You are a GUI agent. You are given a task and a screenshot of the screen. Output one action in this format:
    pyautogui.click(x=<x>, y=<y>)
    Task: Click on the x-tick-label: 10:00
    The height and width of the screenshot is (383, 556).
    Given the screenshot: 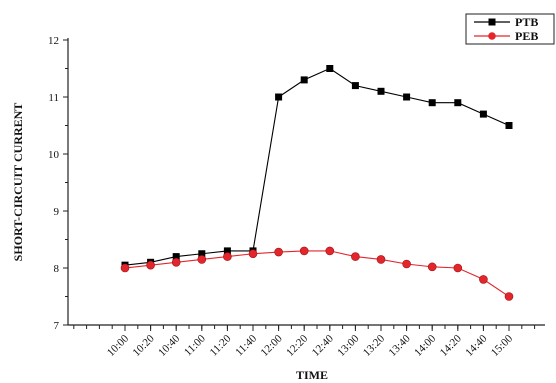 What is the action you would take?
    pyautogui.click(x=118, y=345)
    